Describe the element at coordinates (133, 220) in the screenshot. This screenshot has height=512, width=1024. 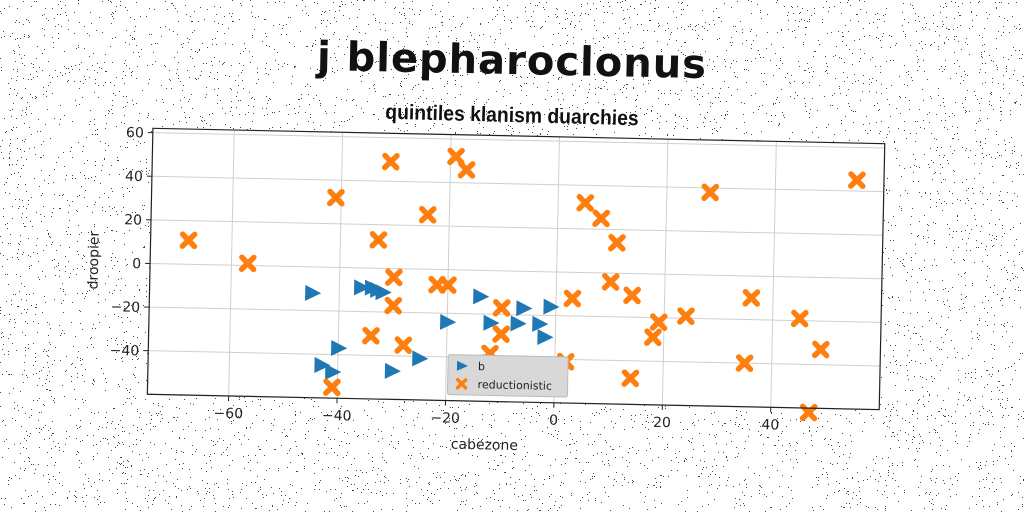
I see `y-tick-label: 20` at that location.